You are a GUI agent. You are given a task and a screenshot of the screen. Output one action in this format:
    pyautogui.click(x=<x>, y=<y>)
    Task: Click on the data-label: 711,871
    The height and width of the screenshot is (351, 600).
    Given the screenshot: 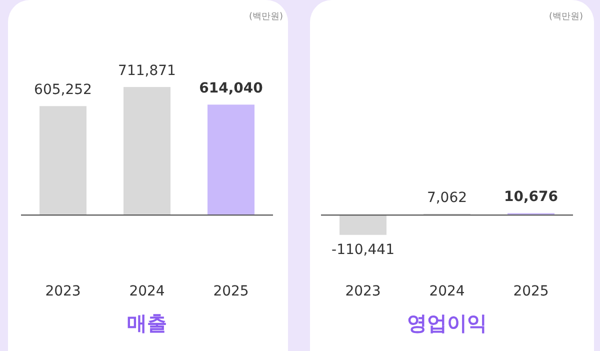 What is the action you would take?
    pyautogui.click(x=147, y=70)
    